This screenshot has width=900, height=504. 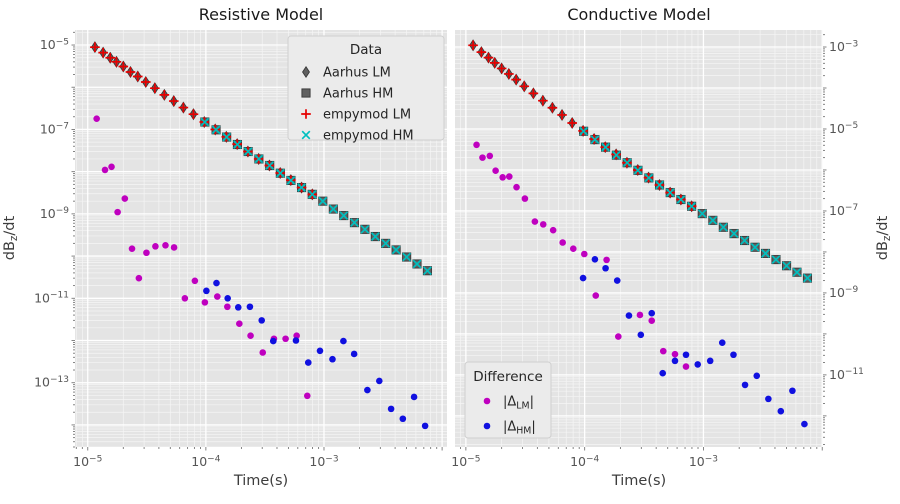 What do you see at coordinates (51, 382) in the screenshot?
I see `y-tick-label: 10⁻¹³` at bounding box center [51, 382].